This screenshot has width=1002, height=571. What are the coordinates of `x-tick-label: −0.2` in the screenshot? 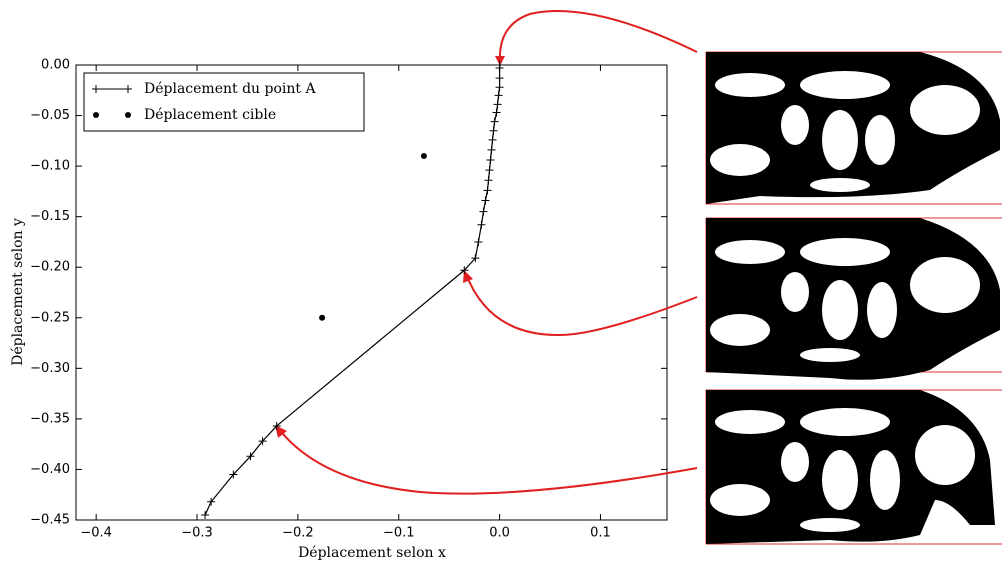 It's located at (298, 533).